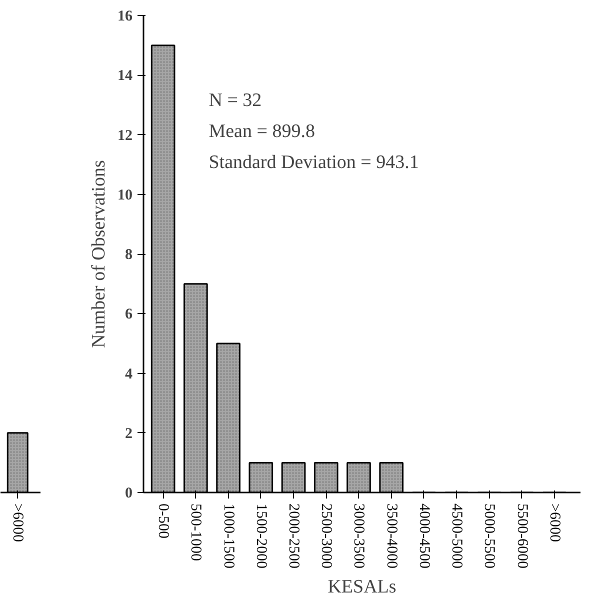 The height and width of the screenshot is (609, 596). Describe the element at coordinates (125, 16) in the screenshot. I see `y-tick-label: 16` at that location.